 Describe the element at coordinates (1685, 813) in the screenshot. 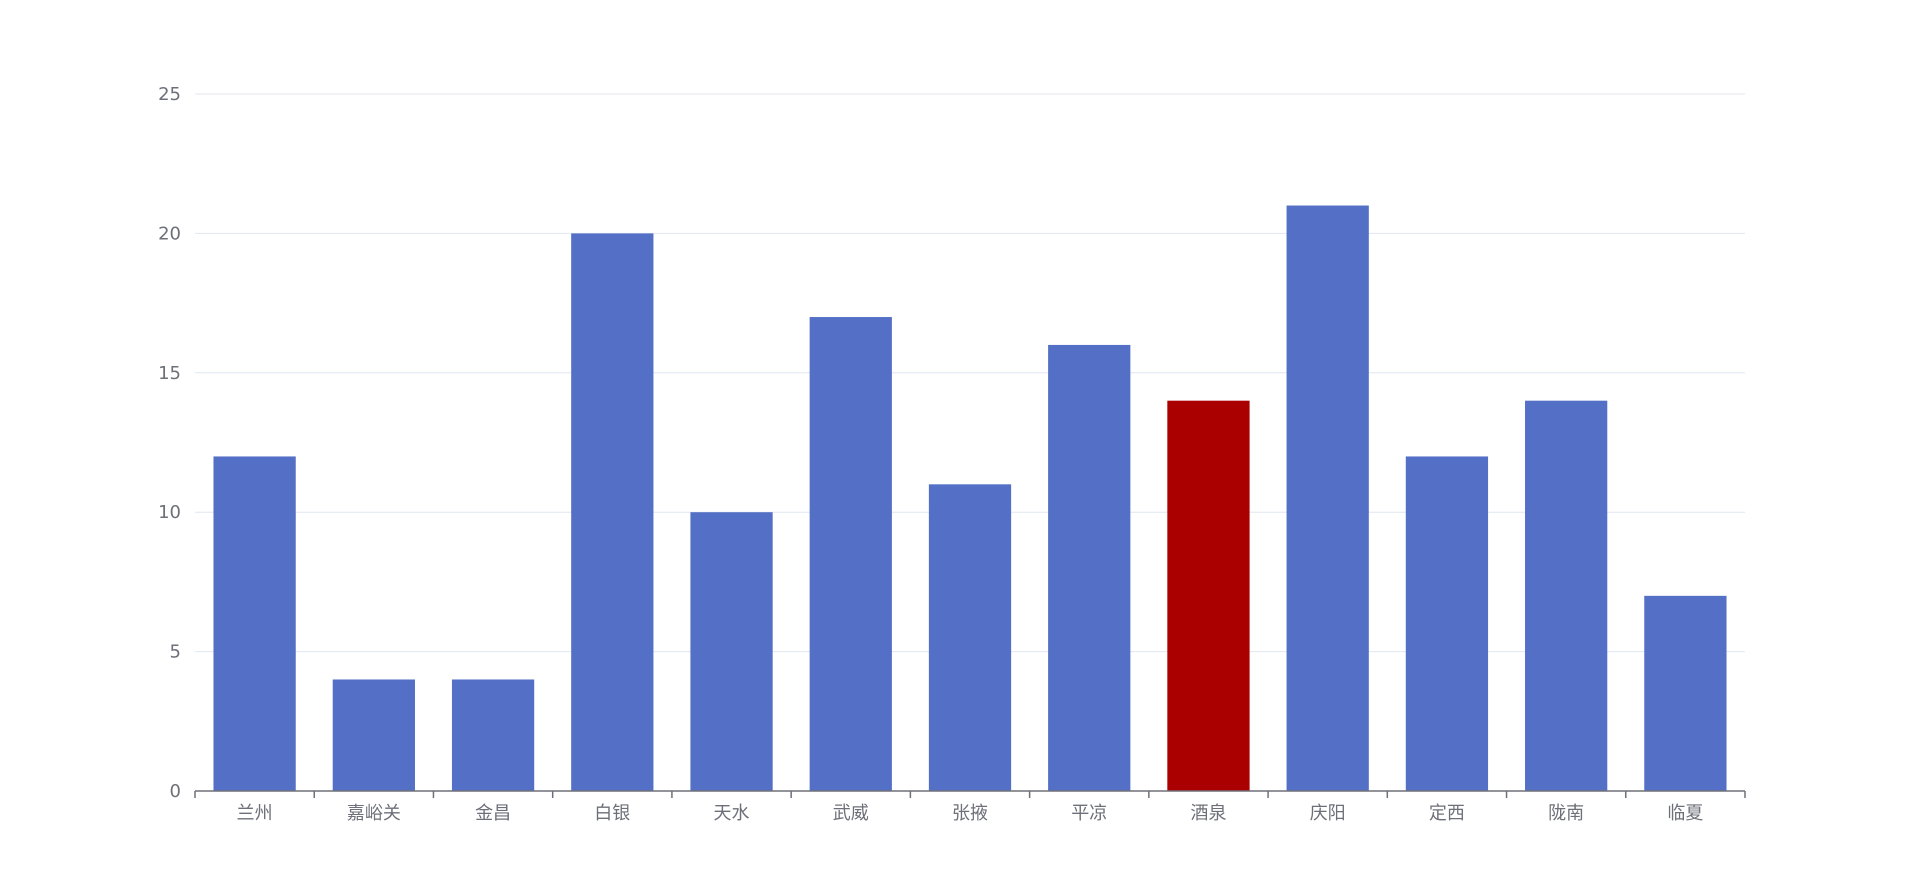

I see `x-tick-label: 临夏` at that location.